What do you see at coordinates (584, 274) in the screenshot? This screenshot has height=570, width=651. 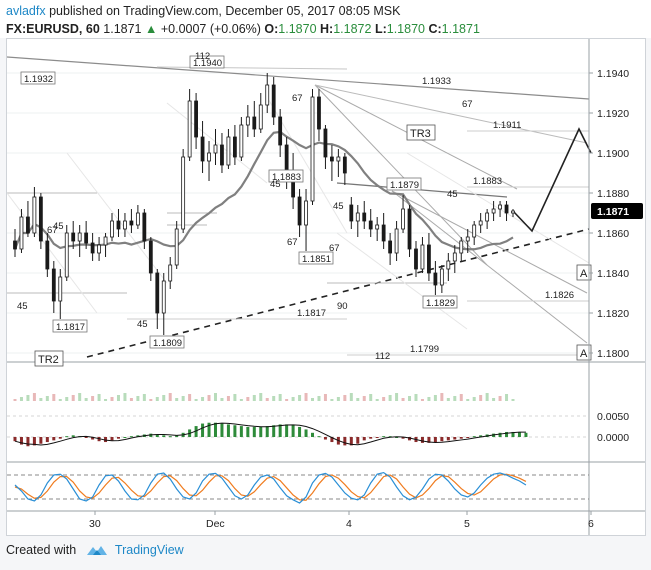 I see `pattern-label: A` at bounding box center [584, 274].